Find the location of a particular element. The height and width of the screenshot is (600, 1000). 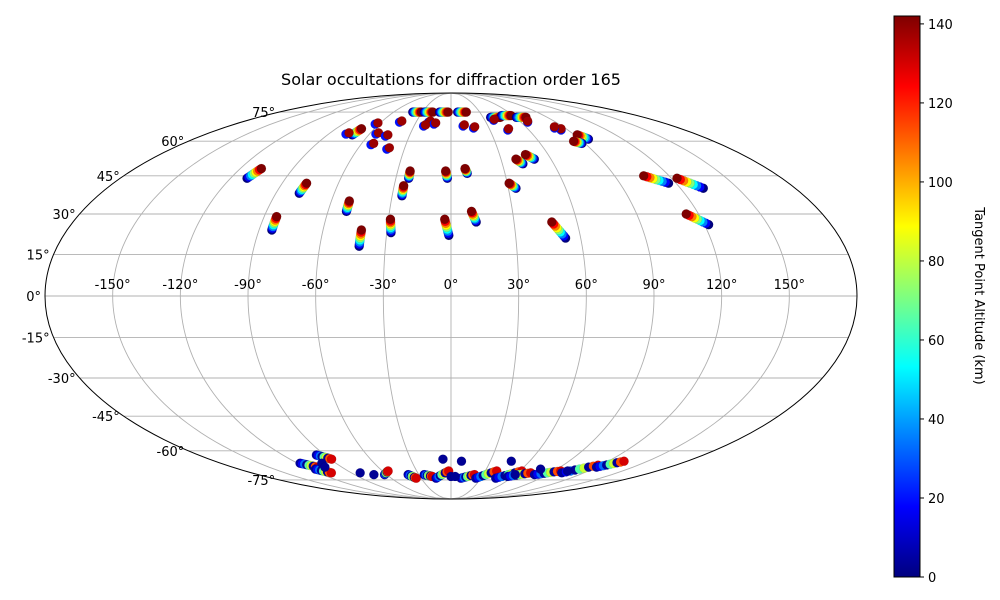

lat-tick-label-0: 75° is located at coordinates (263, 113).